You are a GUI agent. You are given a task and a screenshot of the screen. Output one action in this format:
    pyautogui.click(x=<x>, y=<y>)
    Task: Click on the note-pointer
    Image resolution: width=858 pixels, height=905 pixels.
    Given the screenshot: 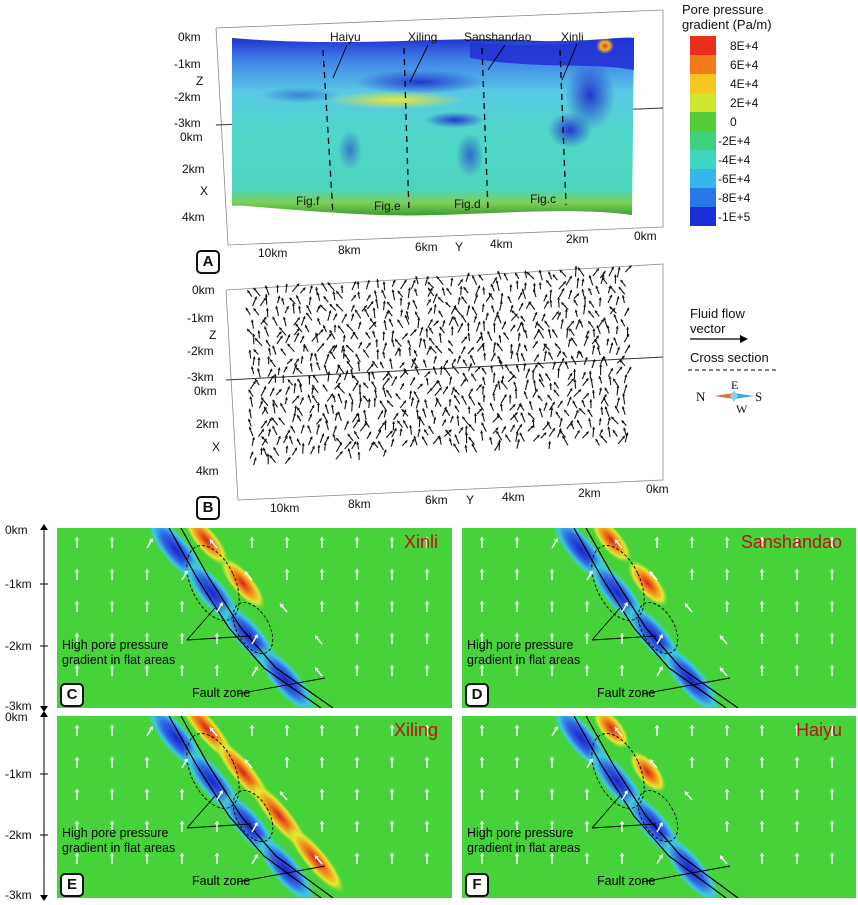 What is the action you would take?
    pyautogui.click(x=606, y=624)
    